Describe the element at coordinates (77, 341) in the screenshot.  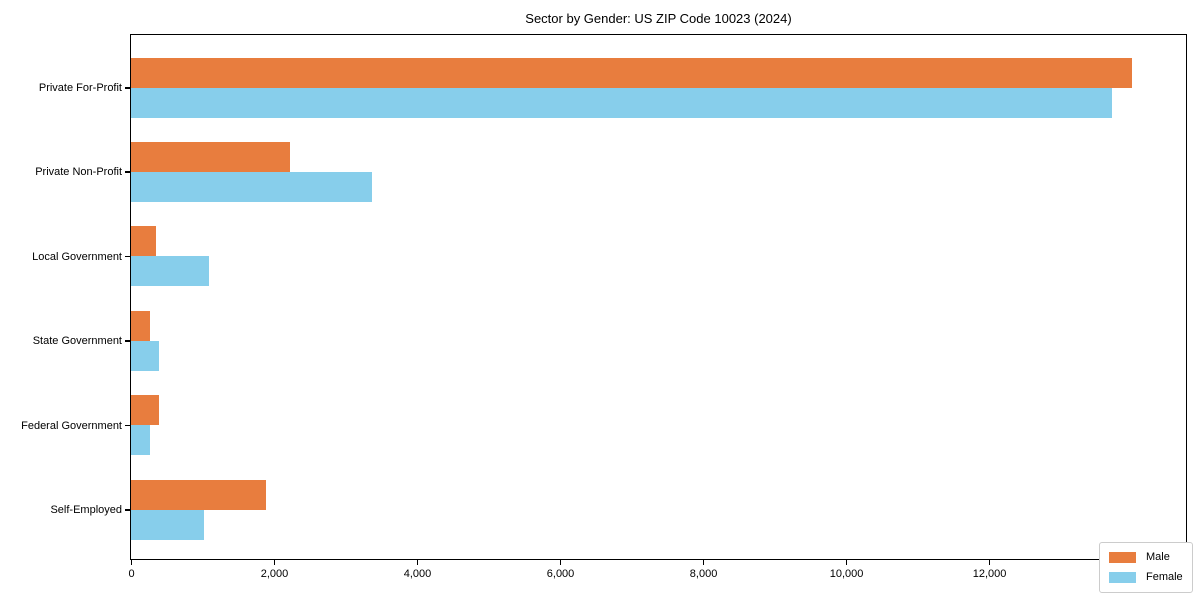
I see `y-axis-category-label: State Government` at that location.